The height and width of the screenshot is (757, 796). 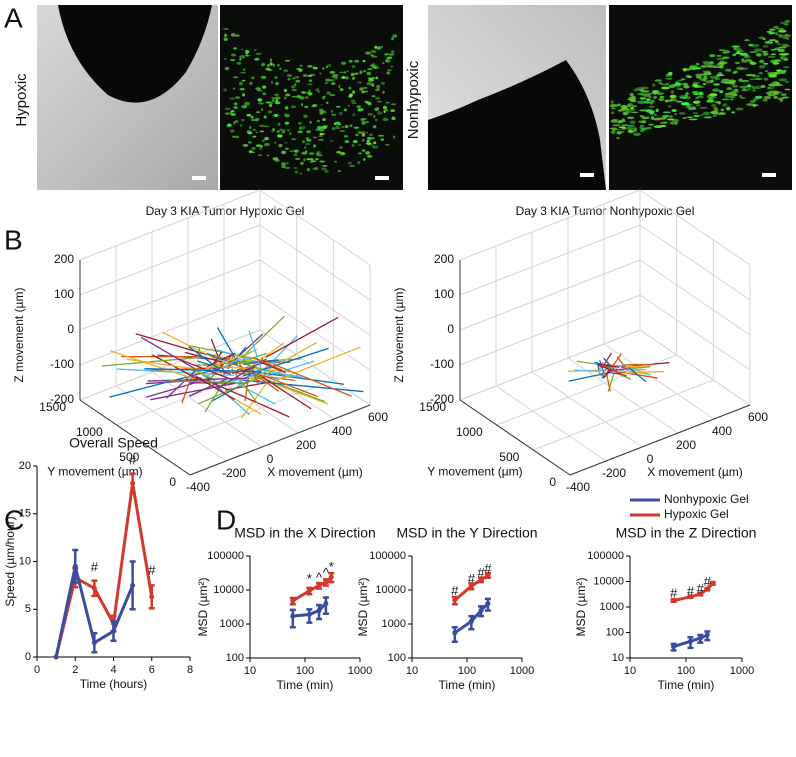 What do you see at coordinates (382, 178) in the screenshot?
I see `scale-bar` at bounding box center [382, 178].